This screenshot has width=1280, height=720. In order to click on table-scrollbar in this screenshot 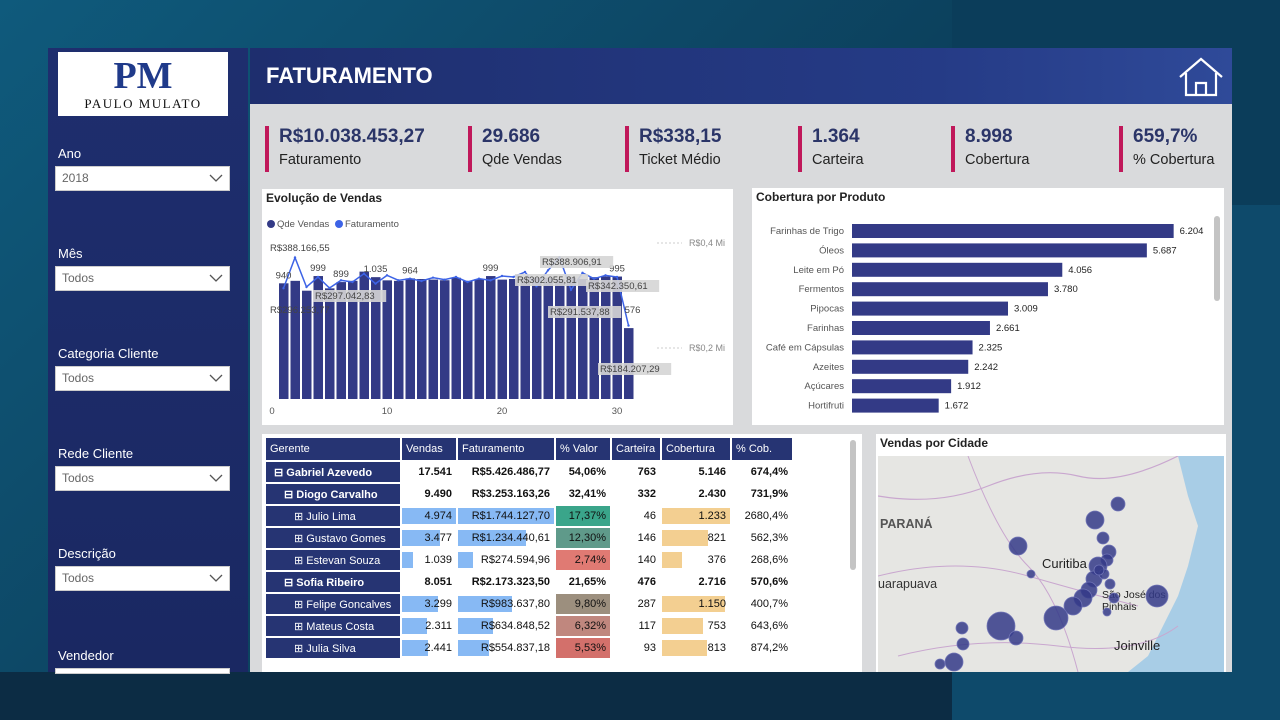, I will do `click(853, 505)`.